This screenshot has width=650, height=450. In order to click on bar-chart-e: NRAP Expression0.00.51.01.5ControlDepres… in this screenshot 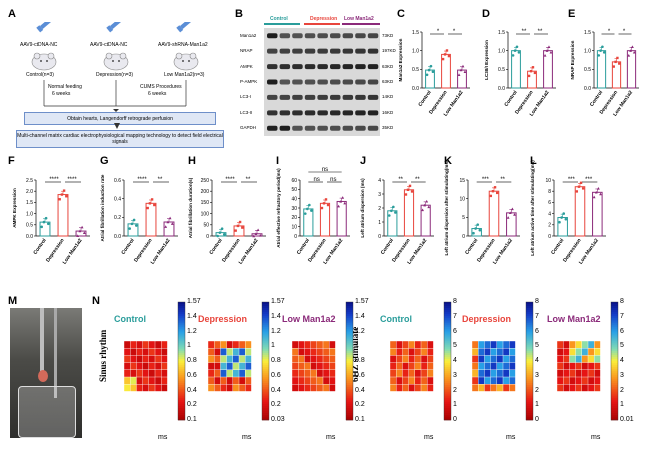, I will do `click(604, 73)`.